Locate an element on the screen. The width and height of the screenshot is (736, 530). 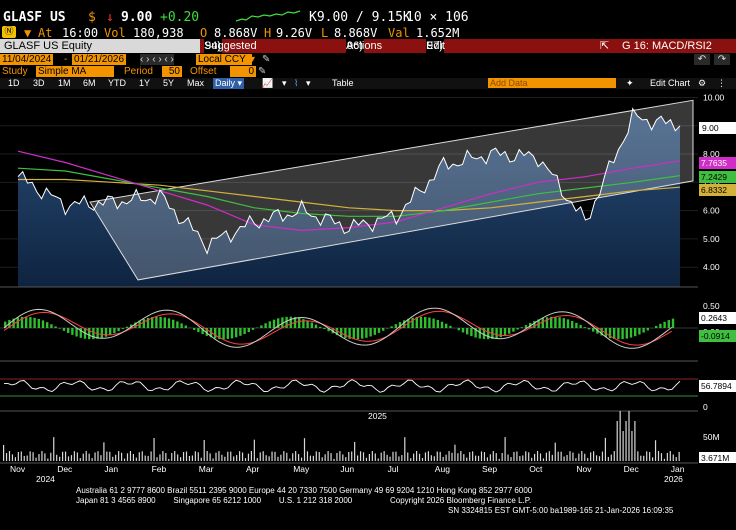
line-style-dropdown-icon: ▾ is located at coordinates (308, 83).